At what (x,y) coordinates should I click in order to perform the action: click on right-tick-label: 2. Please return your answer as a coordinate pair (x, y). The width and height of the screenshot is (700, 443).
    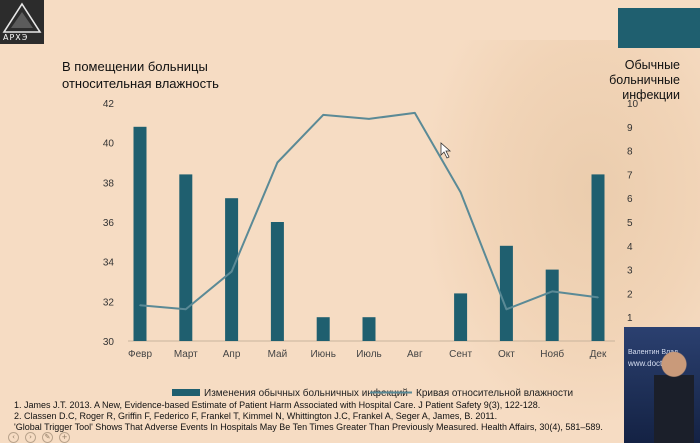
    Looking at the image, I should click on (630, 294).